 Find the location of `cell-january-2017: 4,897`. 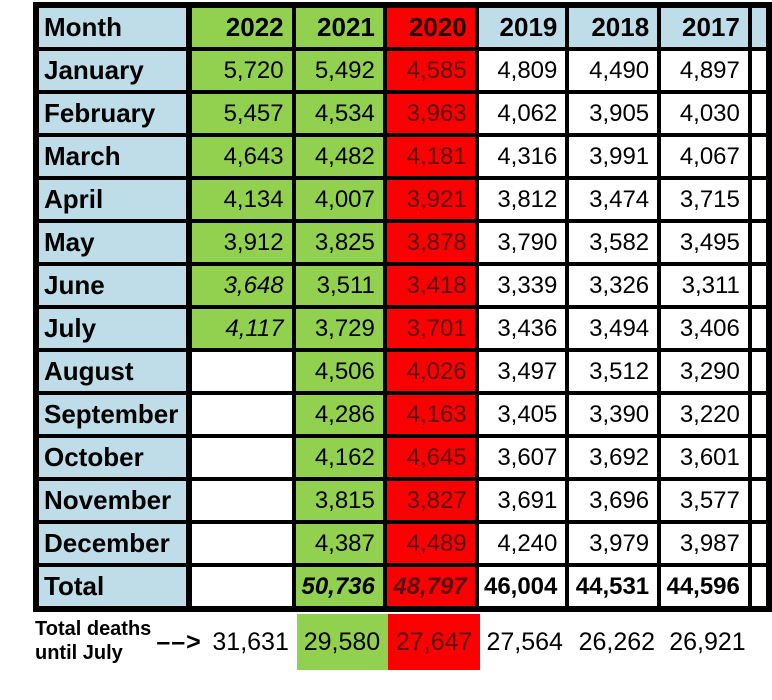

cell-january-2017: 4,897 is located at coordinates (704, 70).